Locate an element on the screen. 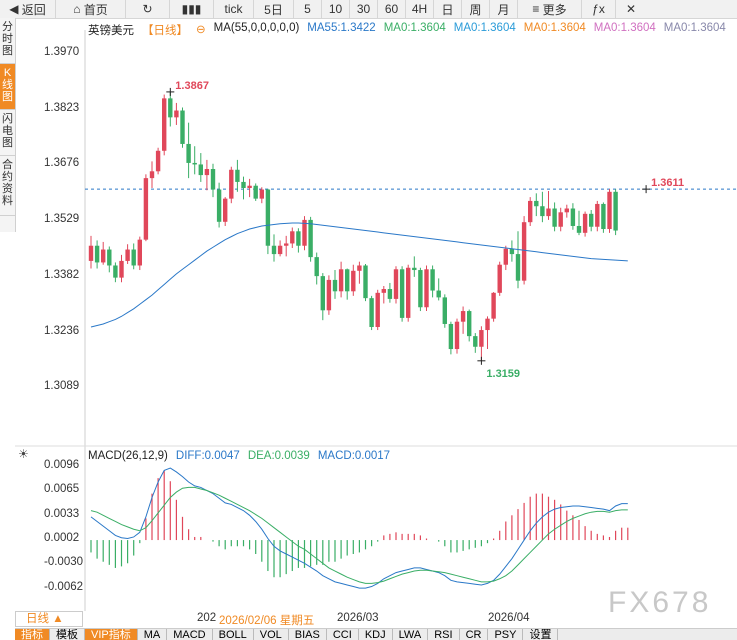  period-label: 【日线】 is located at coordinates (165, 31).